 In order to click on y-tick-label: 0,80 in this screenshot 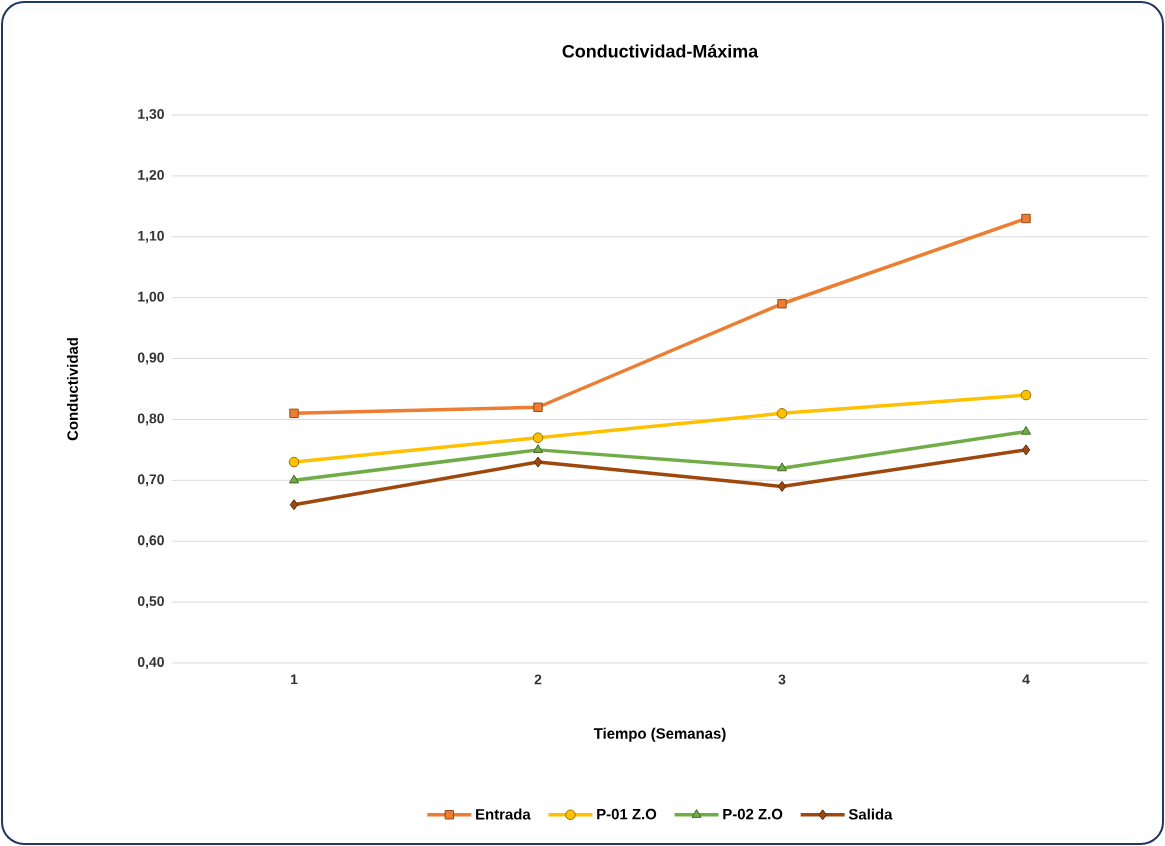, I will do `click(150, 419)`.